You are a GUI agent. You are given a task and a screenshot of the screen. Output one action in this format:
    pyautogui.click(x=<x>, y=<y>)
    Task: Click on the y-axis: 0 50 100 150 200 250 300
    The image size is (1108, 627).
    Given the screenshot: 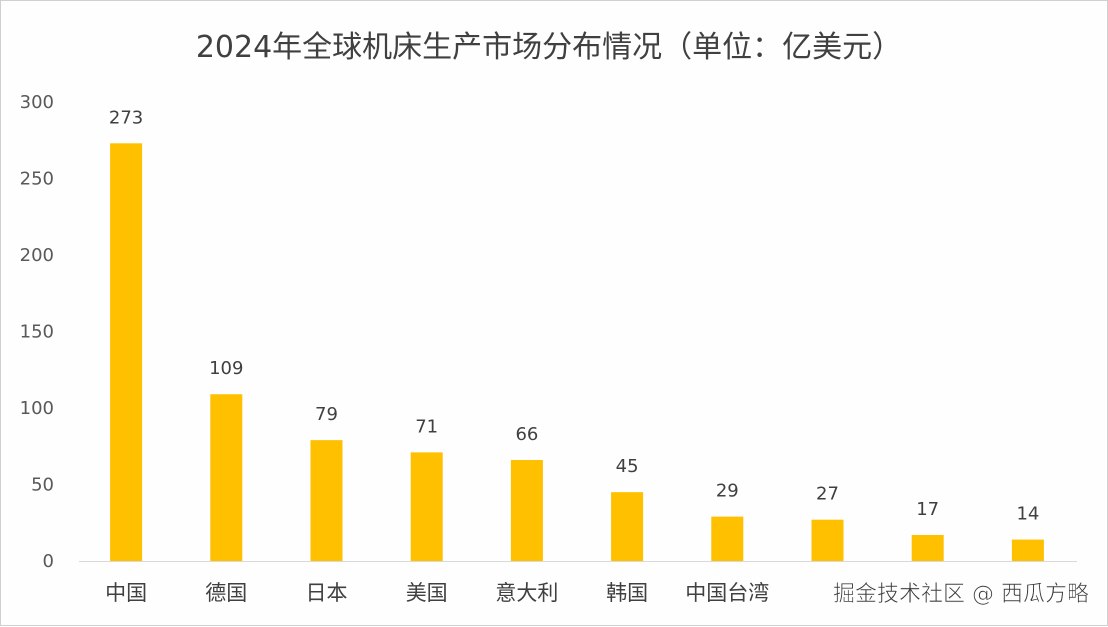 What is the action you would take?
    pyautogui.click(x=37, y=332)
    